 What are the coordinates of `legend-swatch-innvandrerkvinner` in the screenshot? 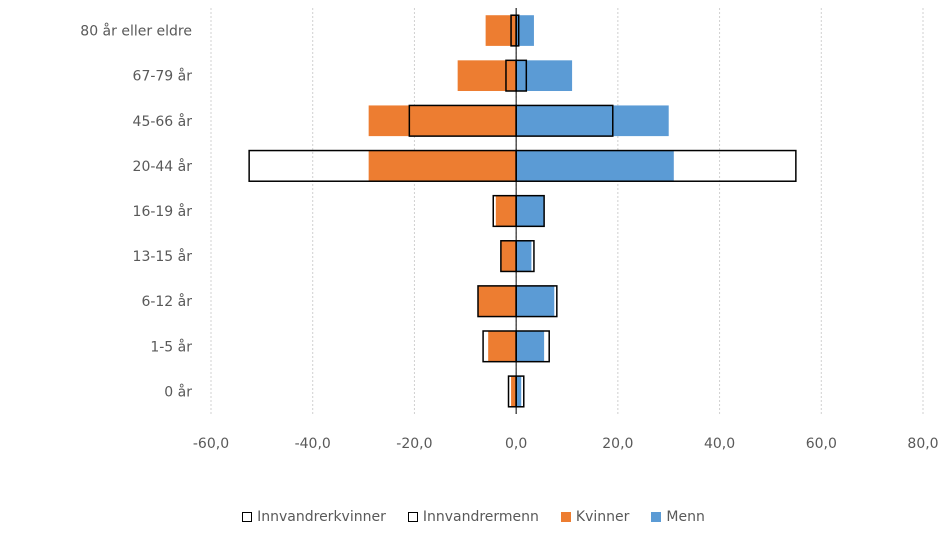 It's located at (247, 517).